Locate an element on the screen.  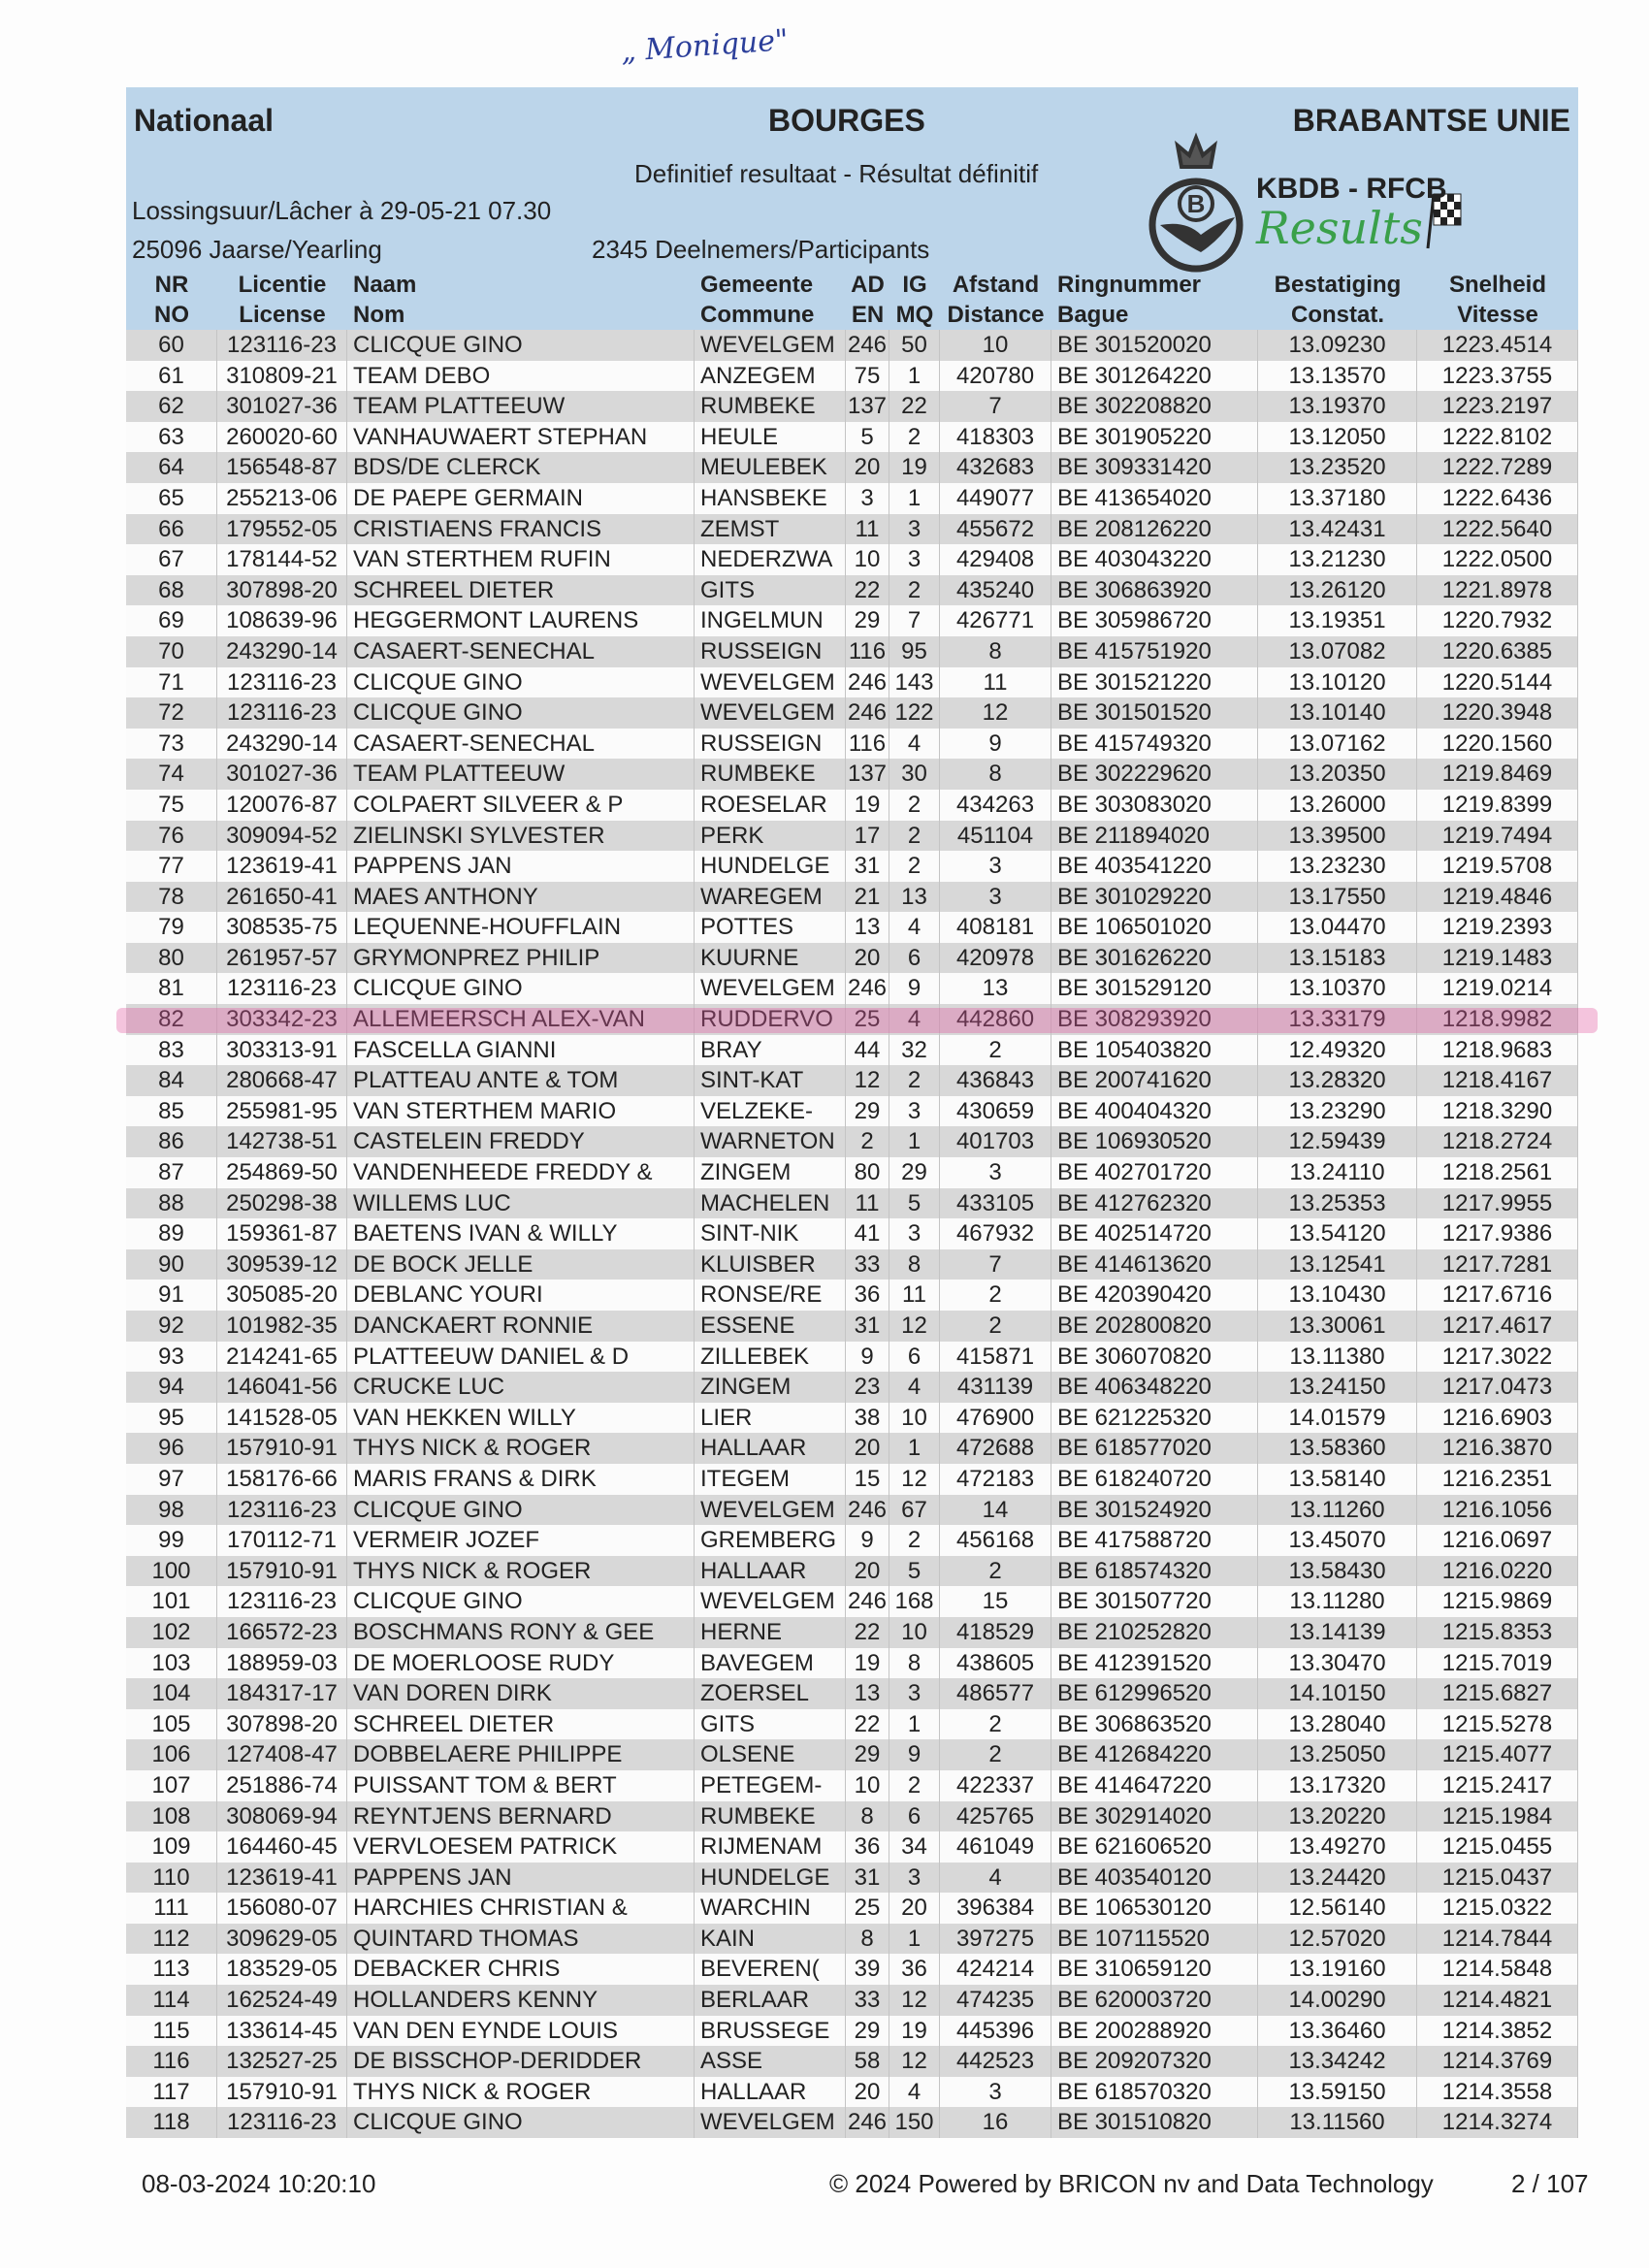
cell-name: CLICQUE GINO is located at coordinates (521, 2123).